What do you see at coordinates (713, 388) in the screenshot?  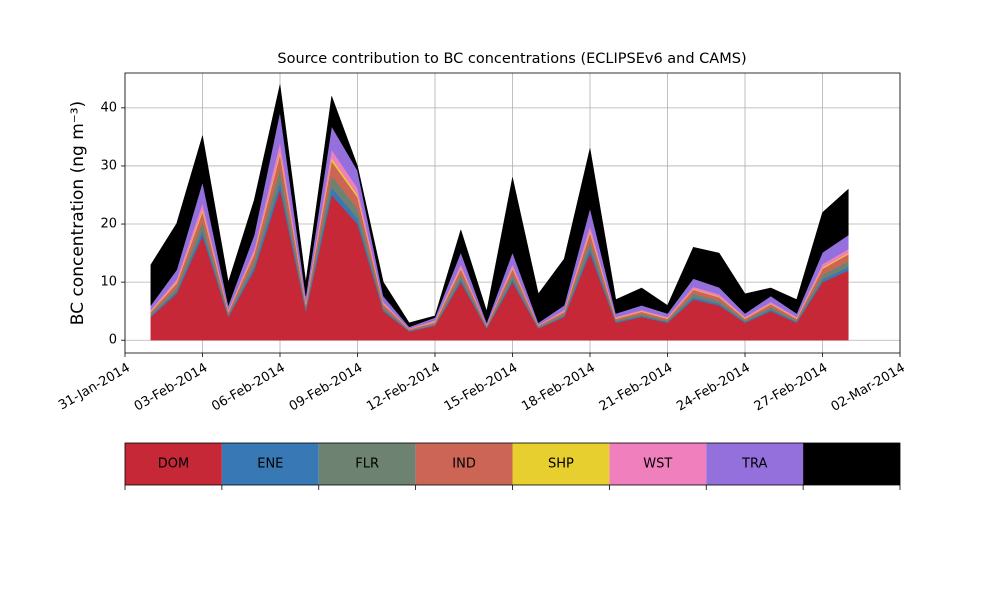 I see `x-tick-label: 24-Feb-2014` at bounding box center [713, 388].